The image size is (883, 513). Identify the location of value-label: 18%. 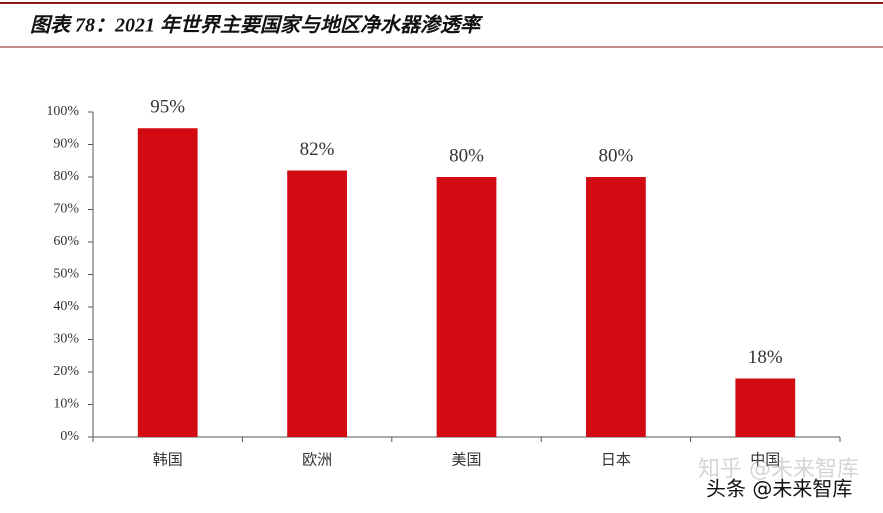
(765, 357).